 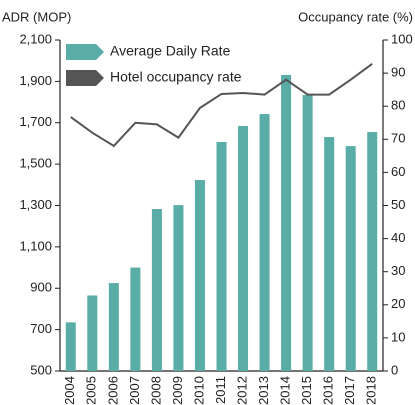 What do you see at coordinates (402, 38) in the screenshot?
I see `y2-tick-label: 100` at bounding box center [402, 38].